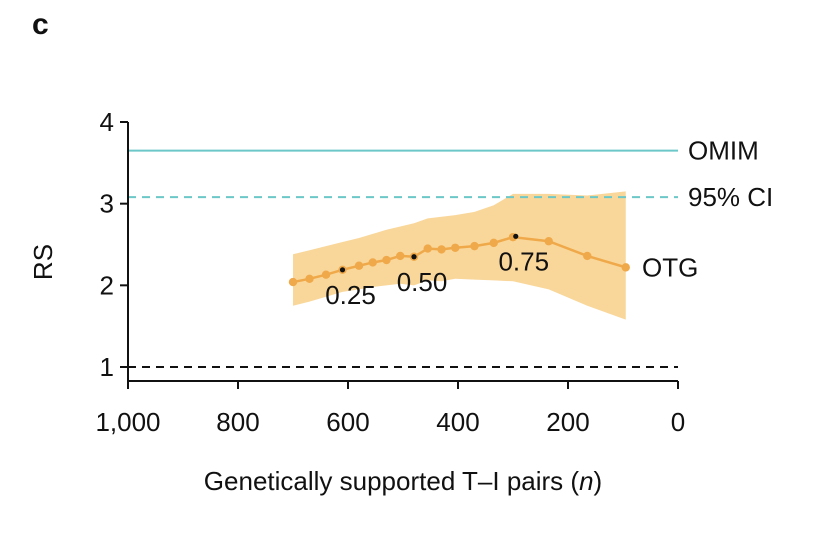 Image resolution: width=830 pixels, height=538 pixels. I want to click on x-axis-label: Genetically supported T–I pairs (n), so click(403, 481).